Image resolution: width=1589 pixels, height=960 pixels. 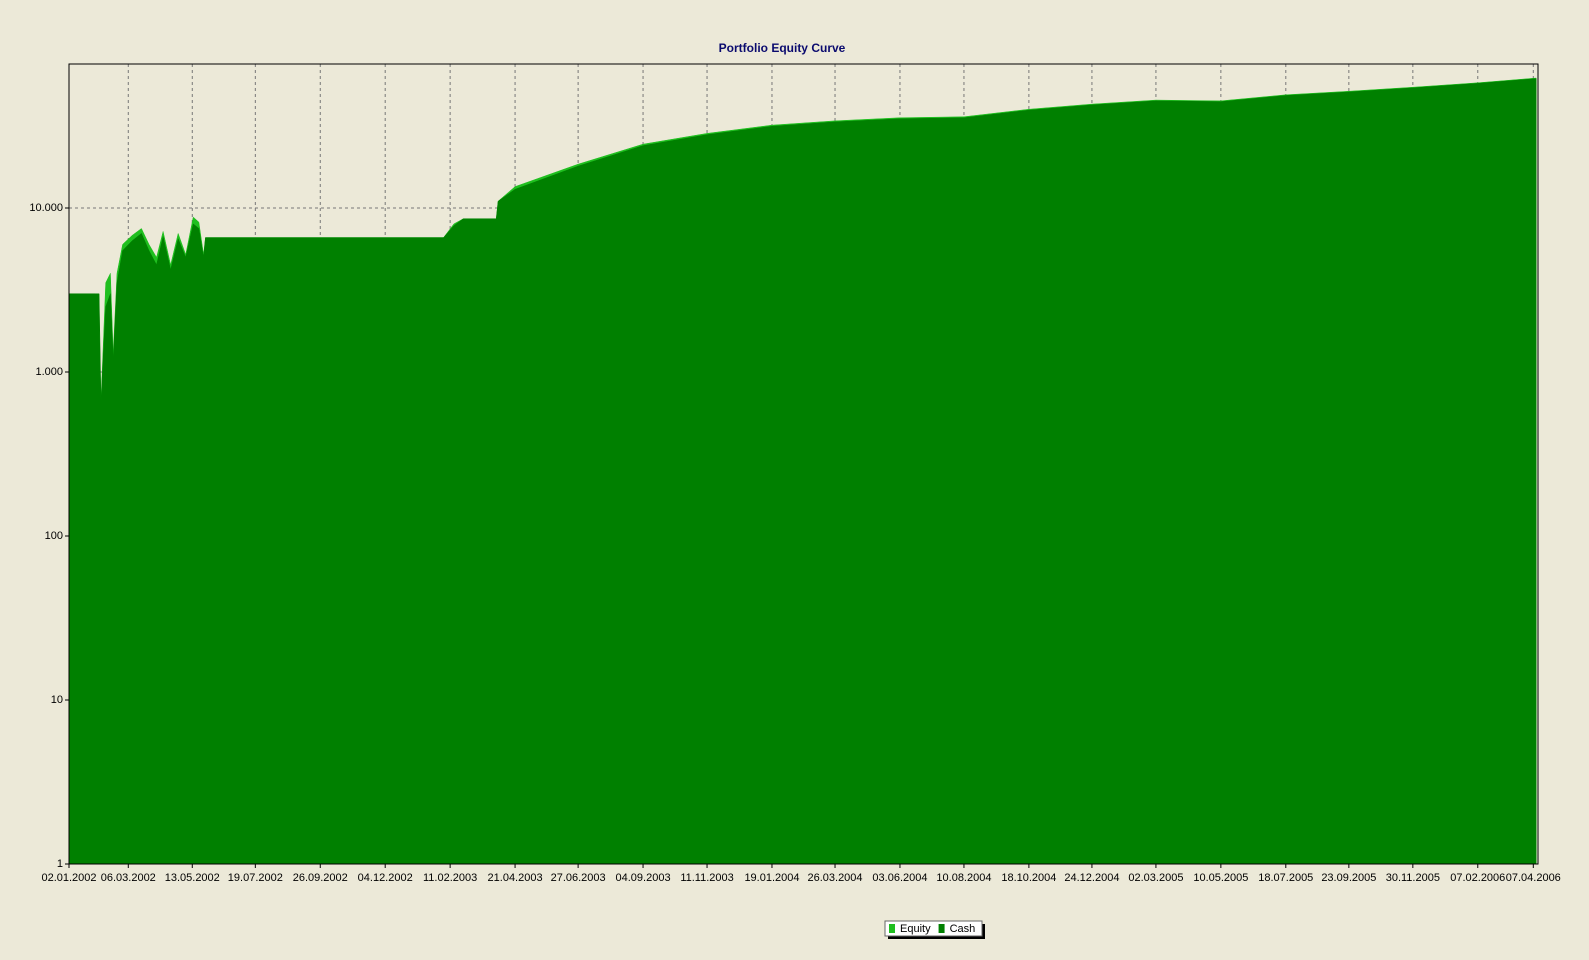 I want to click on x-tick-label: 04.09.2003, so click(x=643, y=878).